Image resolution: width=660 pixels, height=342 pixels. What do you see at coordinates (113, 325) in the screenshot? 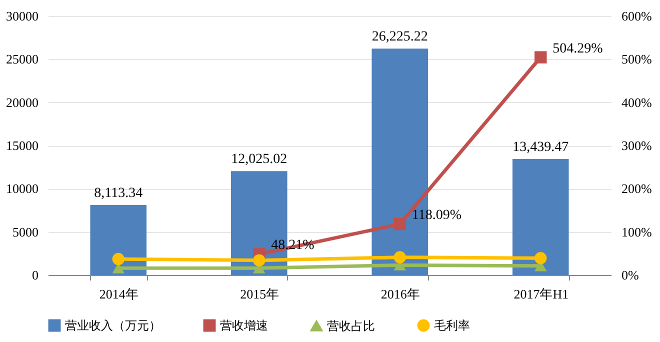
I see `legend-label: 营业收入（万元）` at bounding box center [113, 325].